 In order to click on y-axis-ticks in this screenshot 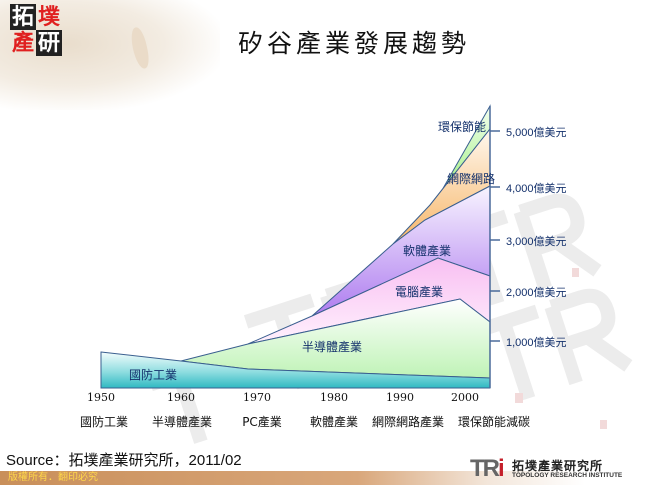, I will do `click(495, 236)`.